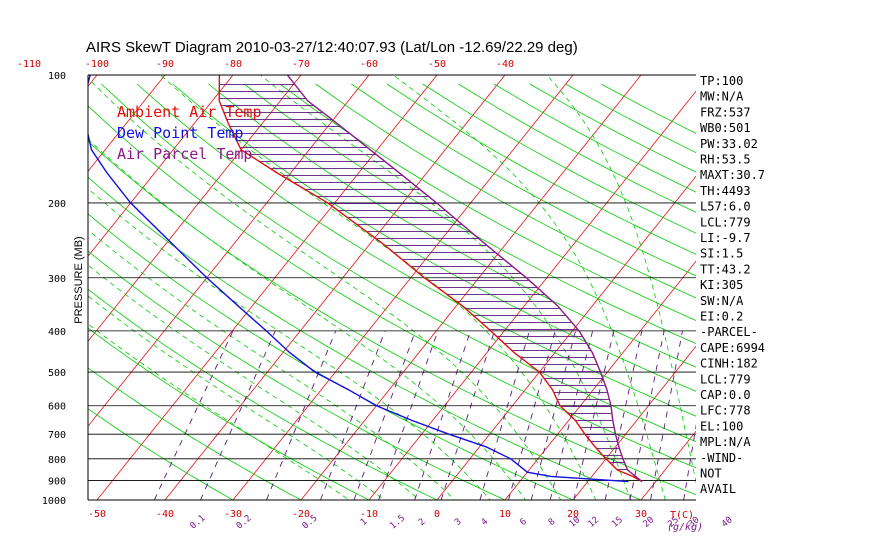 Image resolution: width=870 pixels, height=560 pixels. I want to click on pressure-tick-label: 200, so click(57, 204).